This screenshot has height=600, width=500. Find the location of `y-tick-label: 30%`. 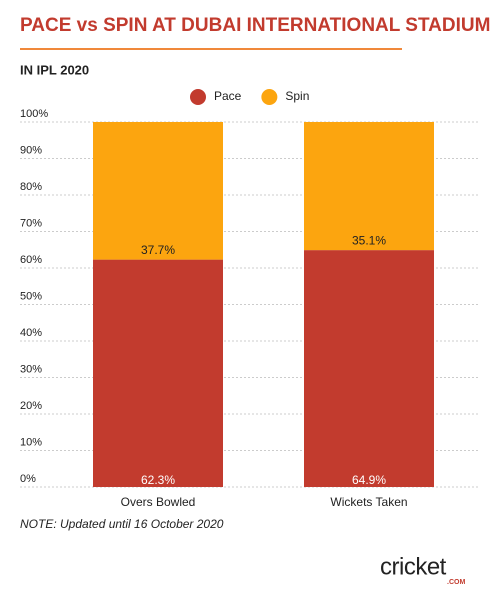

y-tick-label: 30% is located at coordinates (31, 369).